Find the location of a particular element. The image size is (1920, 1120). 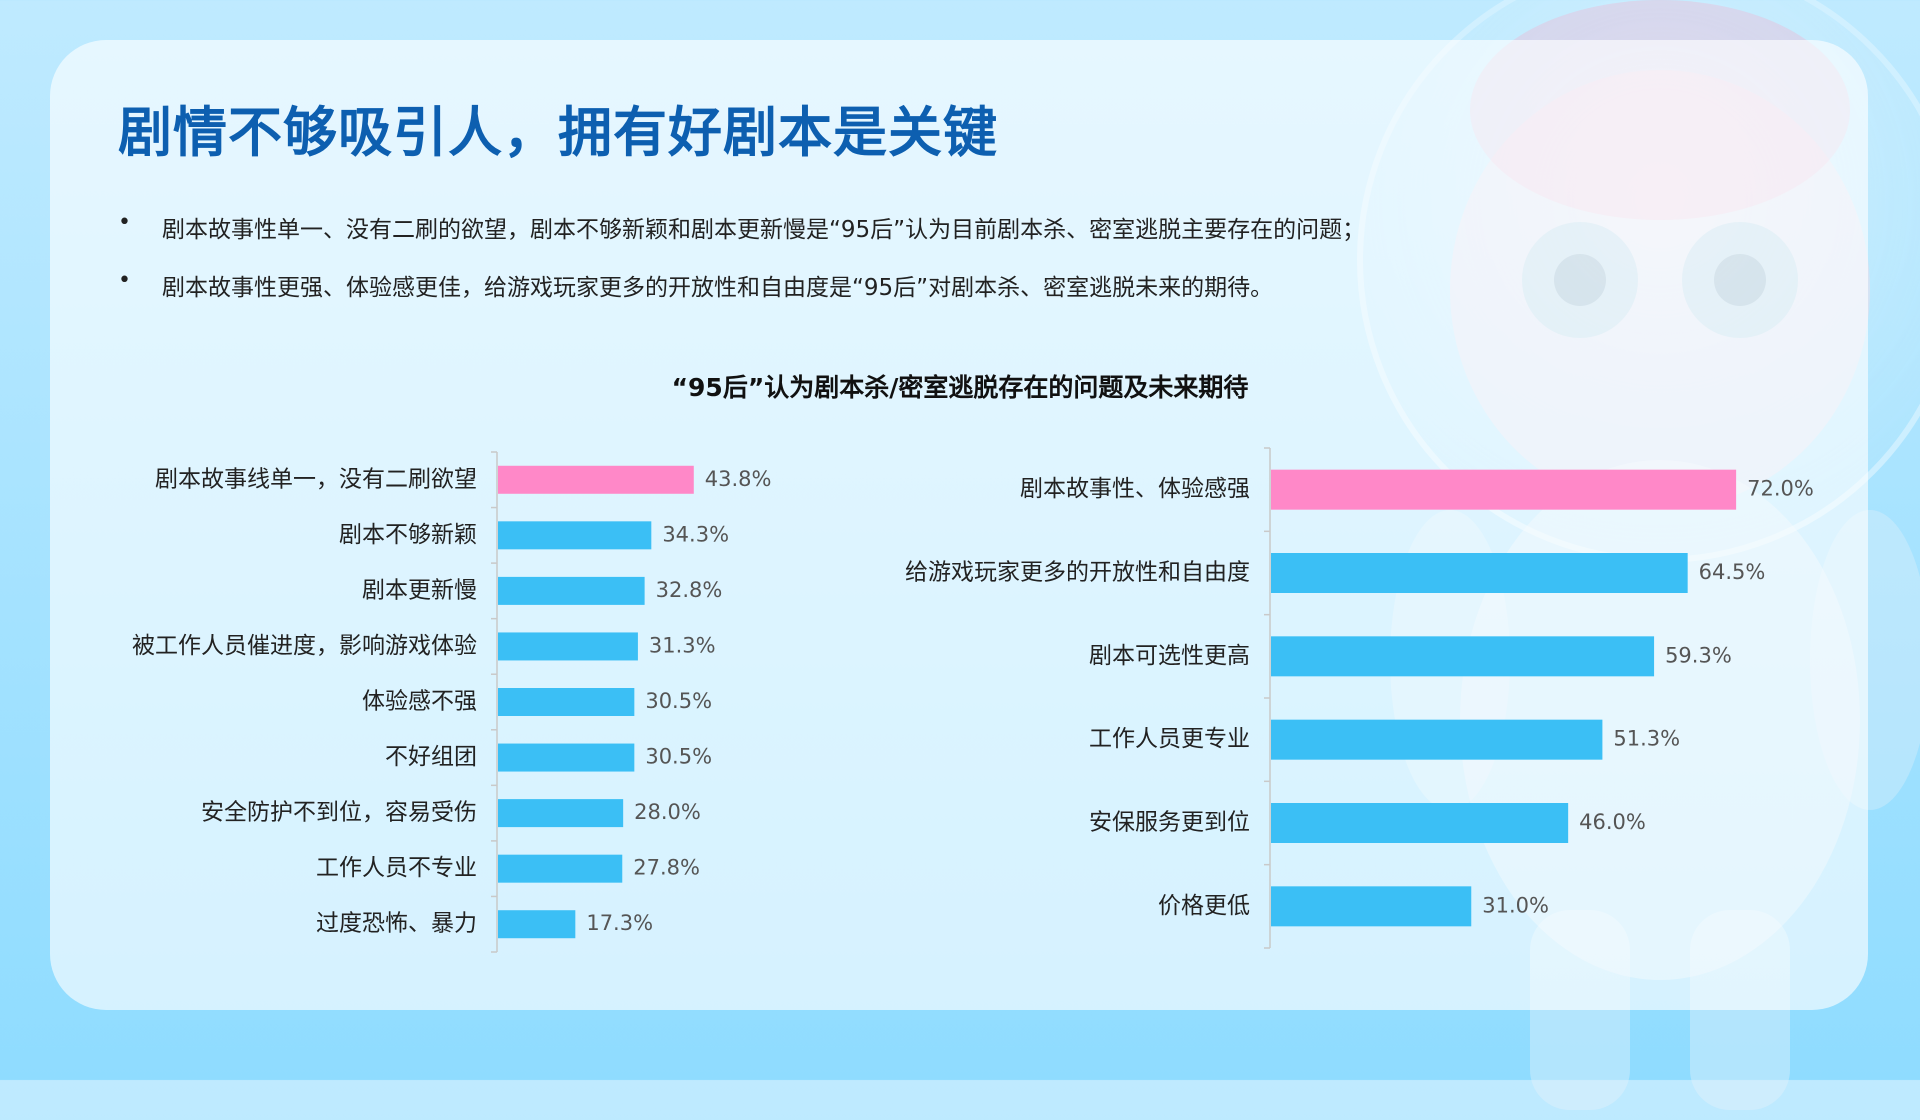

data-label: 46.0% is located at coordinates (1612, 822).